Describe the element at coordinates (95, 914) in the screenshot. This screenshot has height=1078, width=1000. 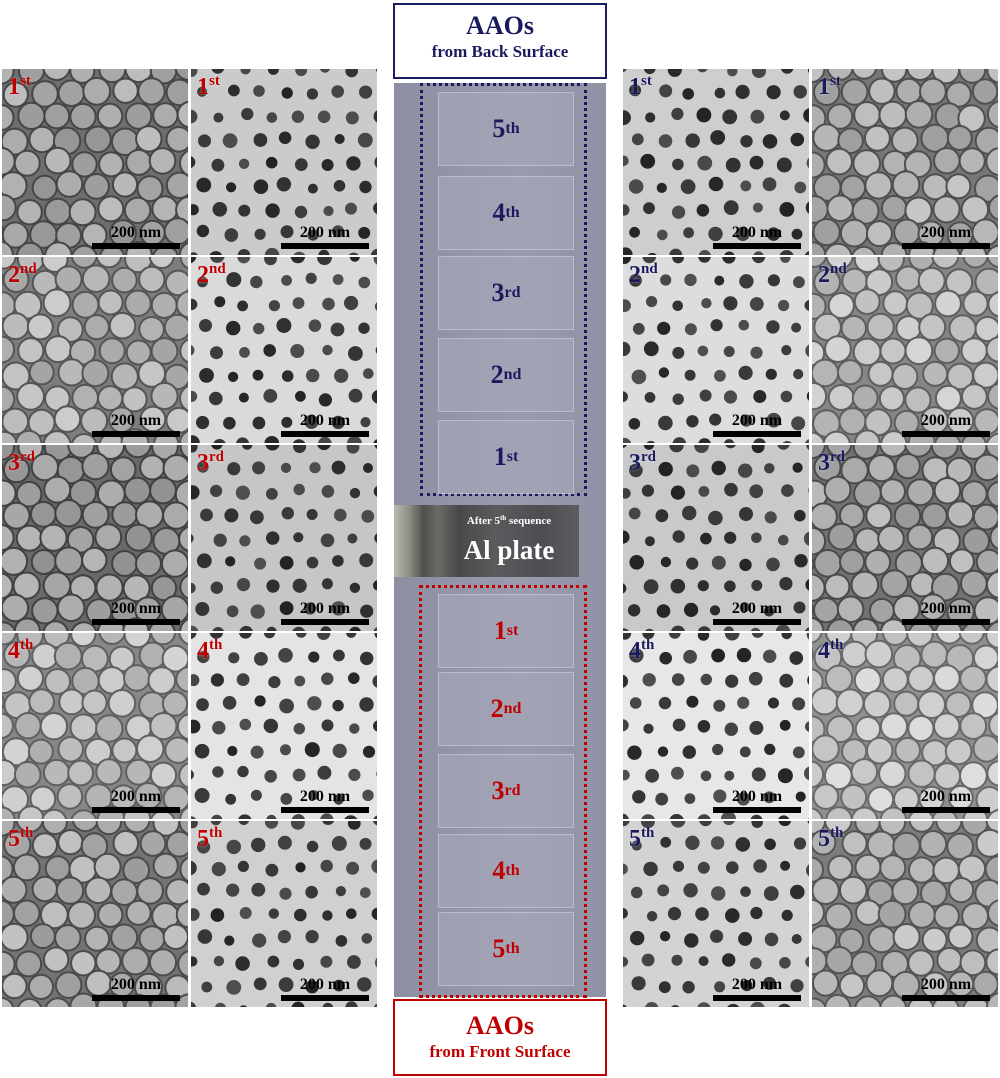
I see `sem-image-left-outer-5: 5th 200 nm` at that location.